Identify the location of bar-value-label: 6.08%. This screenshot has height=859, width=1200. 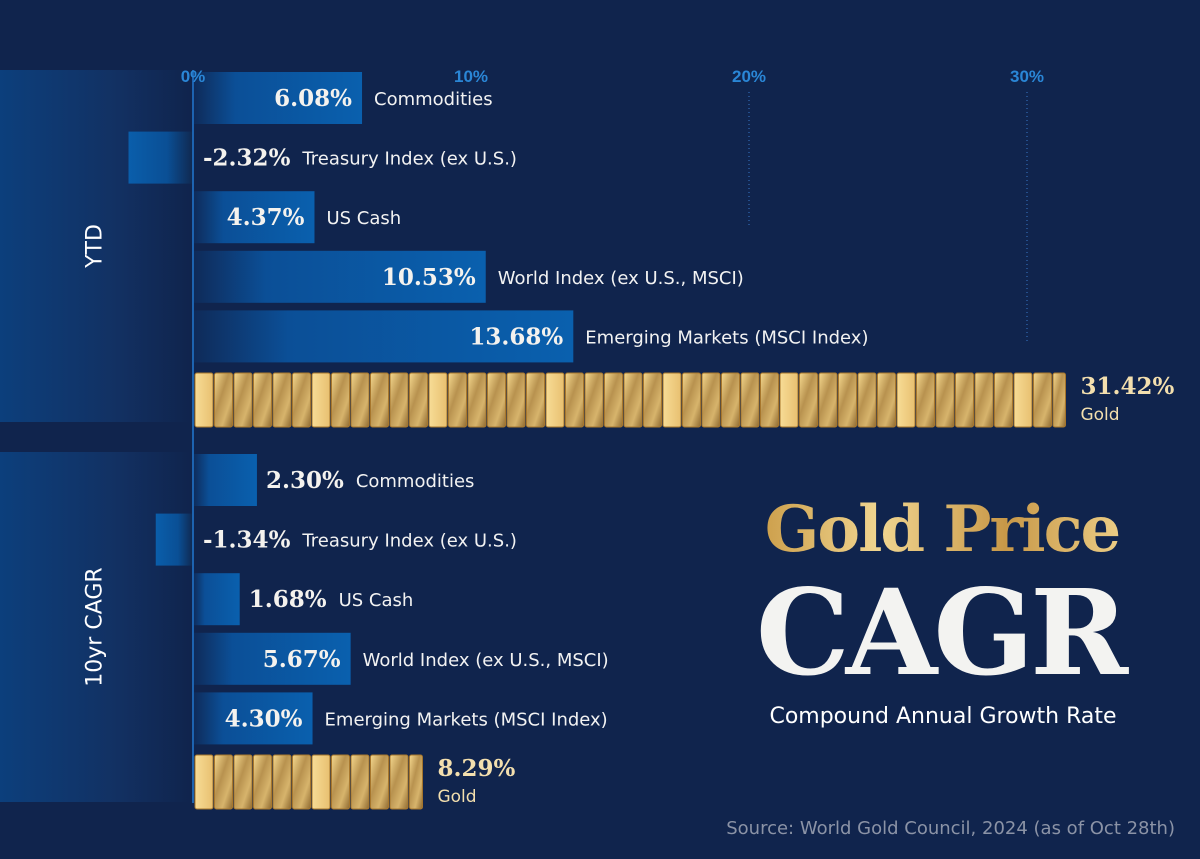
(313, 98).